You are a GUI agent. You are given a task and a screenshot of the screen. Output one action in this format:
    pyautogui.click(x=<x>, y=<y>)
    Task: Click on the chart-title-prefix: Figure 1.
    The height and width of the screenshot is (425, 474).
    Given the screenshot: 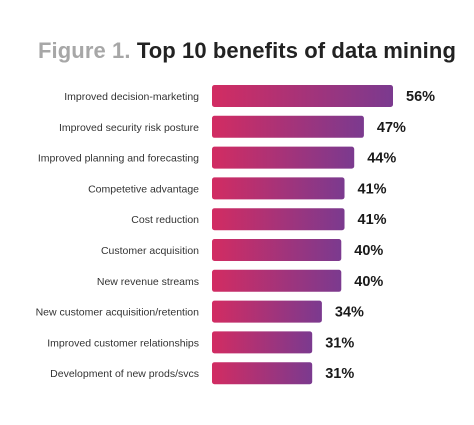 What is the action you would take?
    pyautogui.click(x=84, y=50)
    